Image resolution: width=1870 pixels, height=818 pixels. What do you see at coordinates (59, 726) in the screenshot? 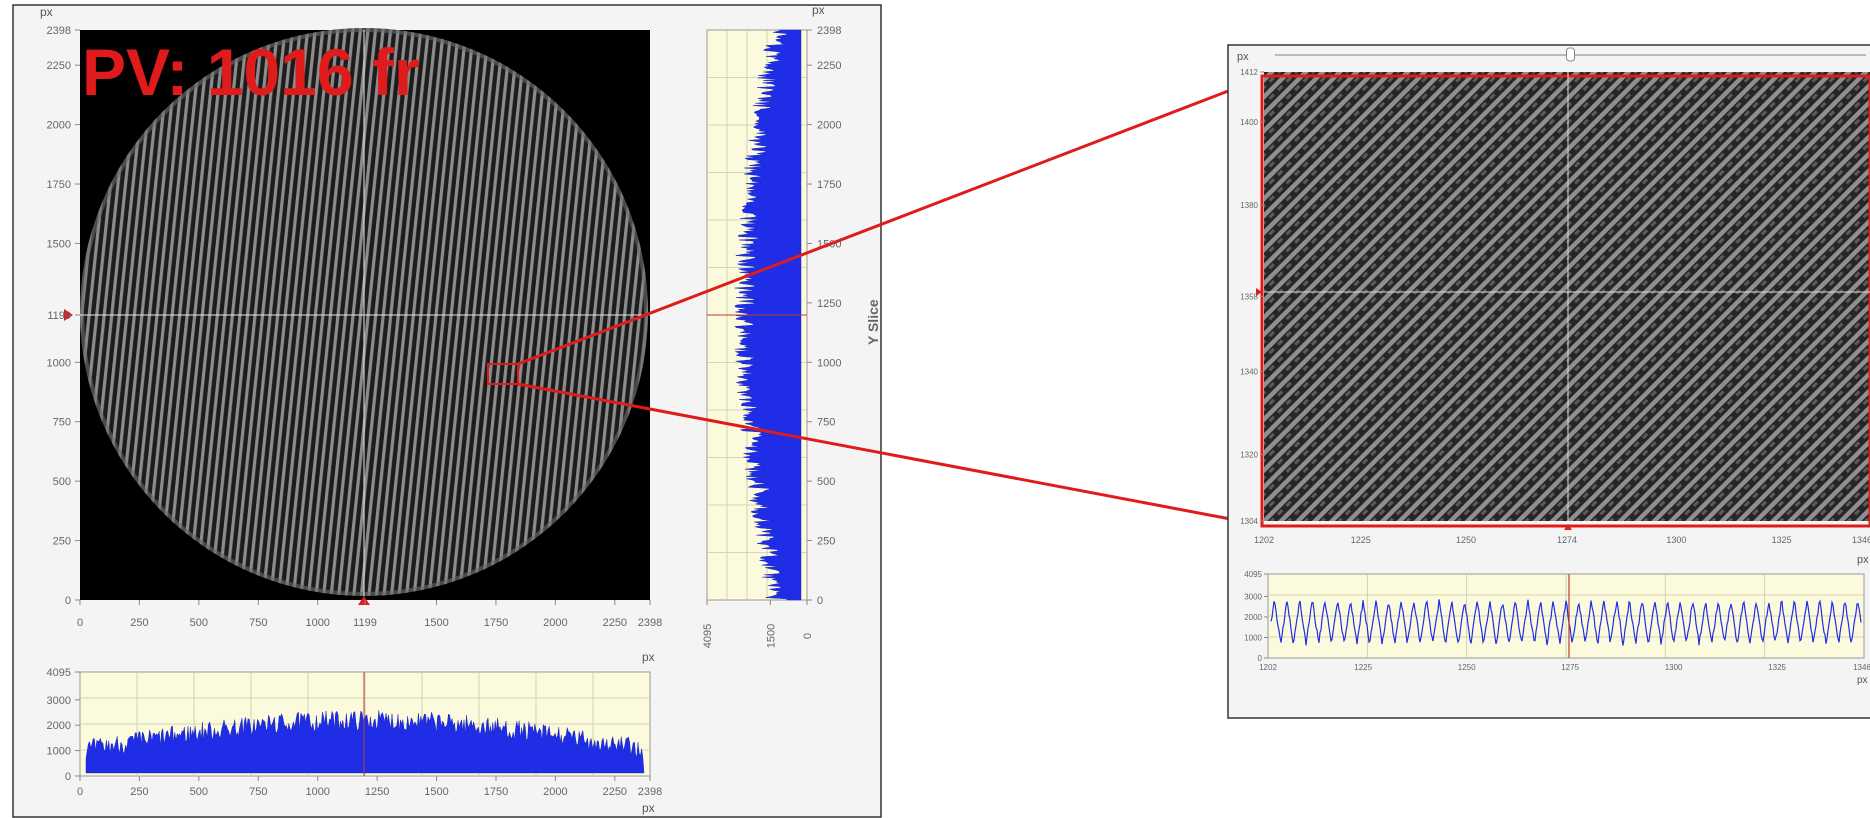
I see `x-slice-y-tick-label: 2000` at bounding box center [59, 726].